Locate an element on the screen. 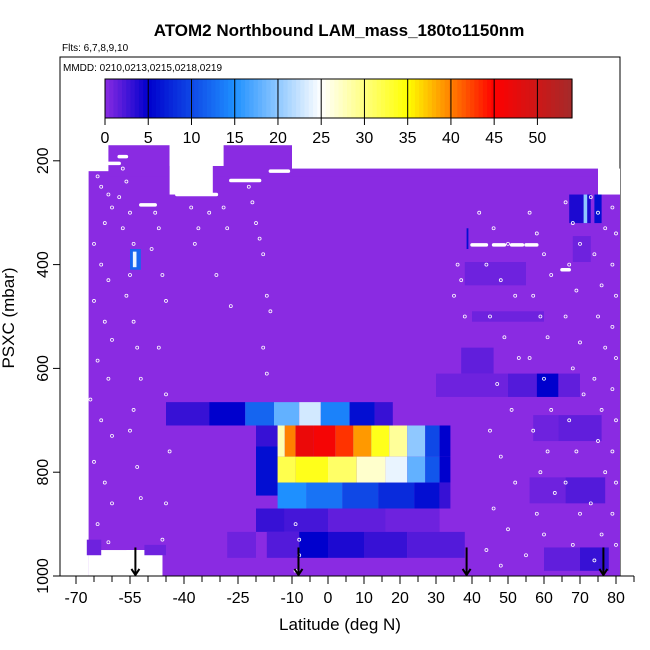 The image size is (650, 650). x-tick-label: -40 is located at coordinates (183, 598).